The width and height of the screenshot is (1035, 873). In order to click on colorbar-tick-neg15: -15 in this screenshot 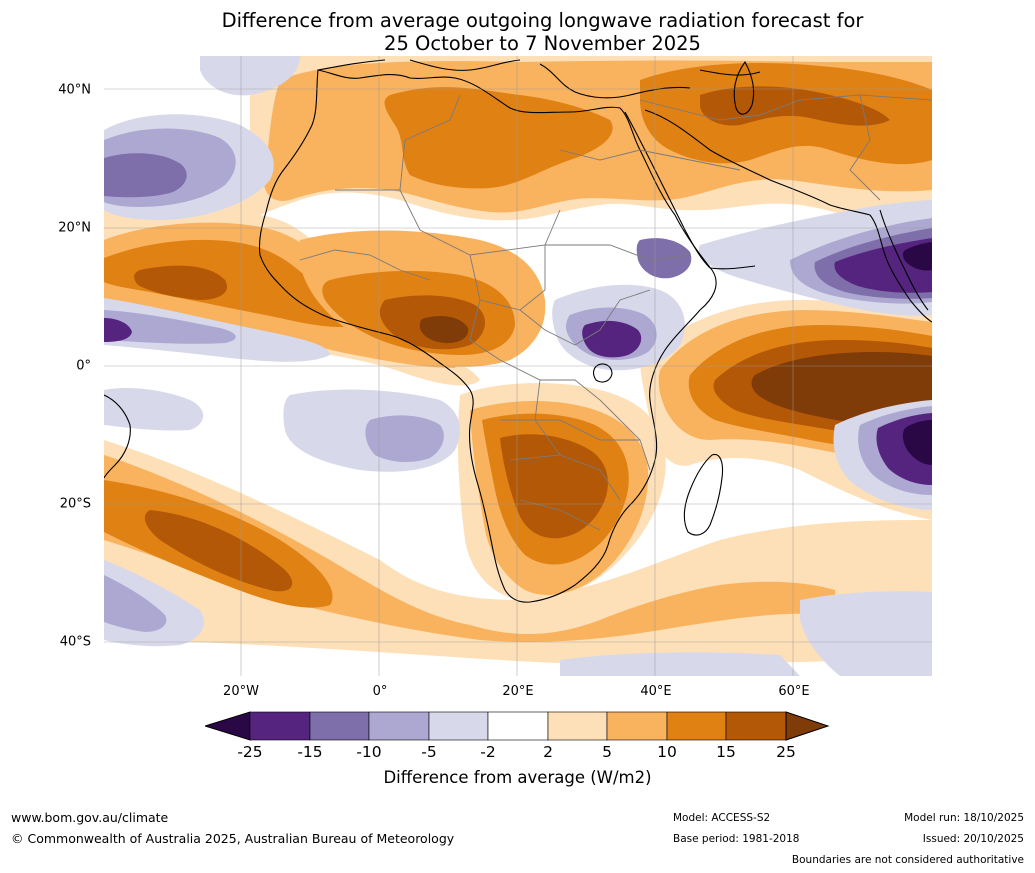, I will do `click(310, 752)`.